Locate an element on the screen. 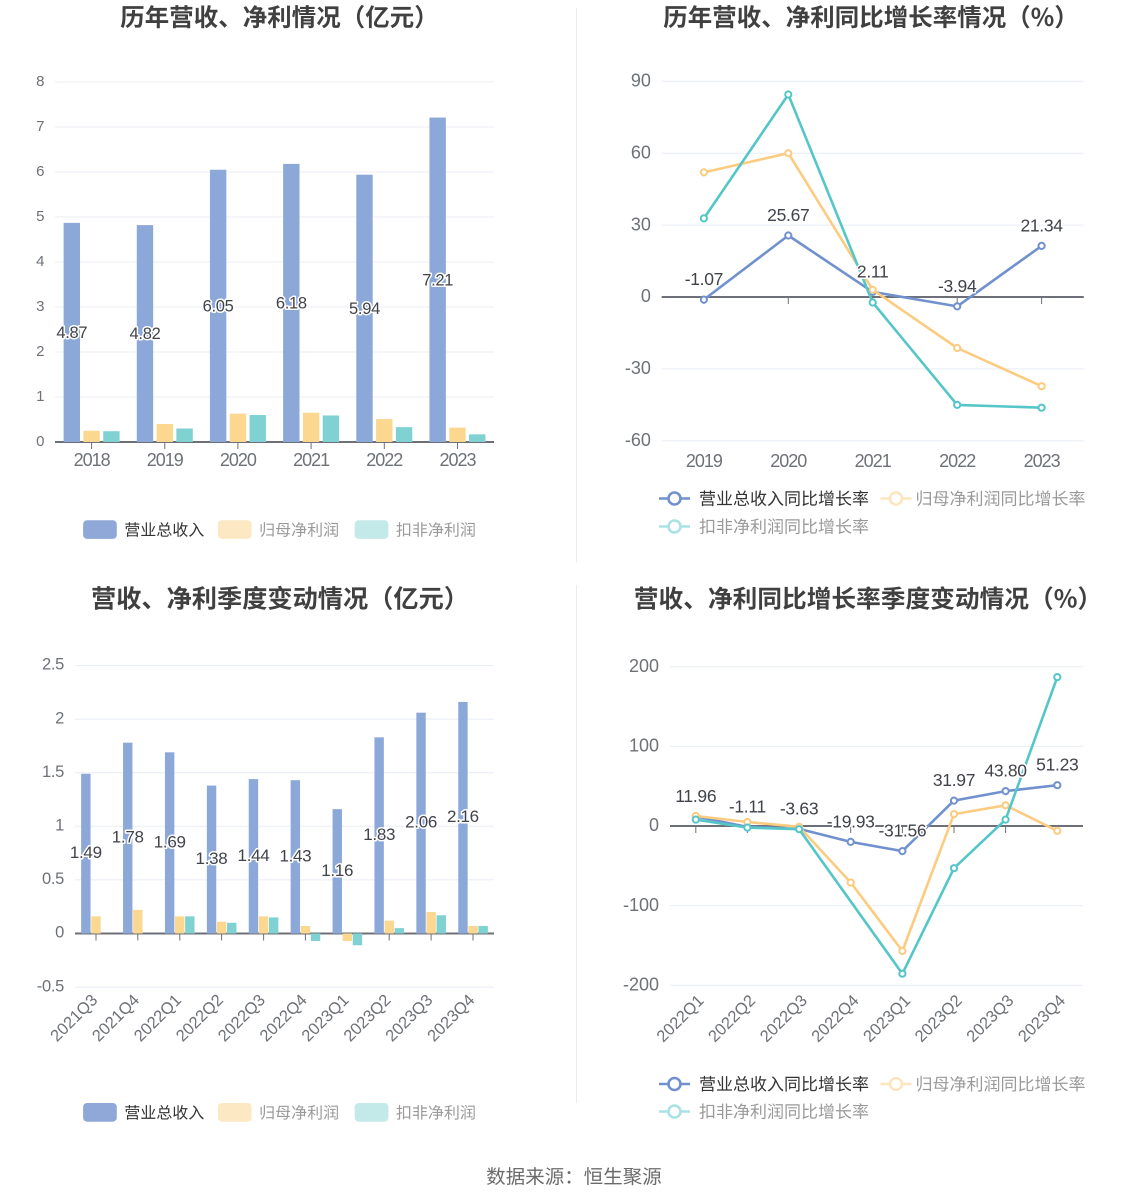  svg-text: 6.05 is located at coordinates (218, 306).